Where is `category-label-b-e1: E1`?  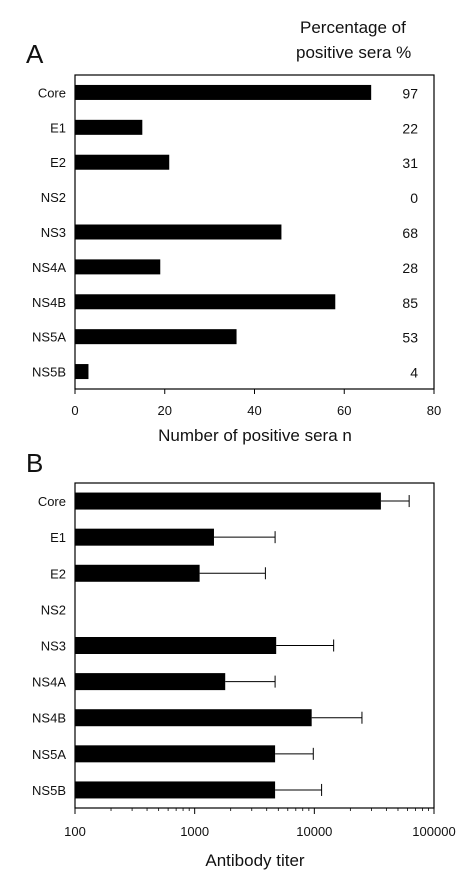 category-label-b-e1: E1 is located at coordinates (58, 537).